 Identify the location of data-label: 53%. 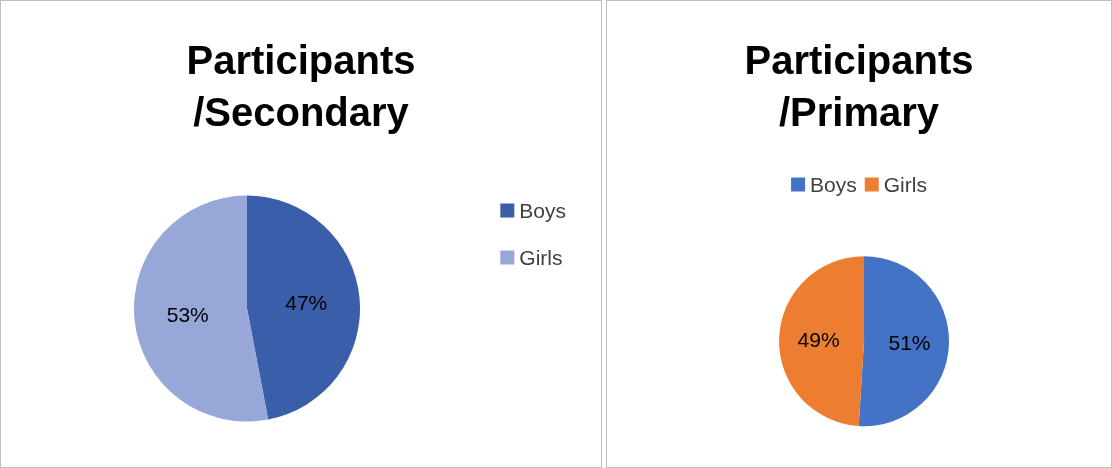
(187, 314).